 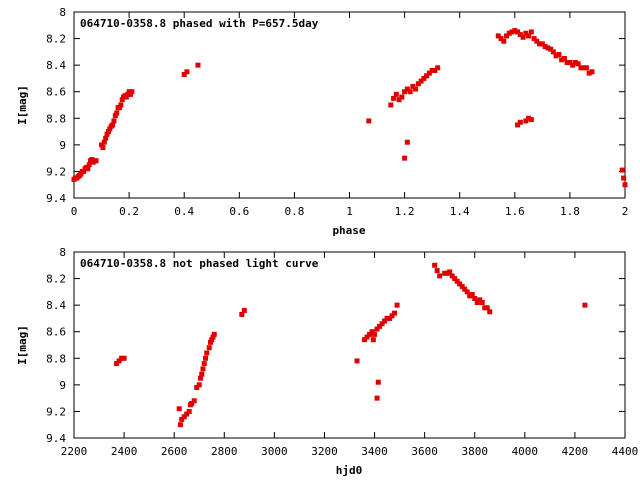 What do you see at coordinates (56, 279) in the screenshot?
I see `y-tick-label: 8.2` at bounding box center [56, 279].